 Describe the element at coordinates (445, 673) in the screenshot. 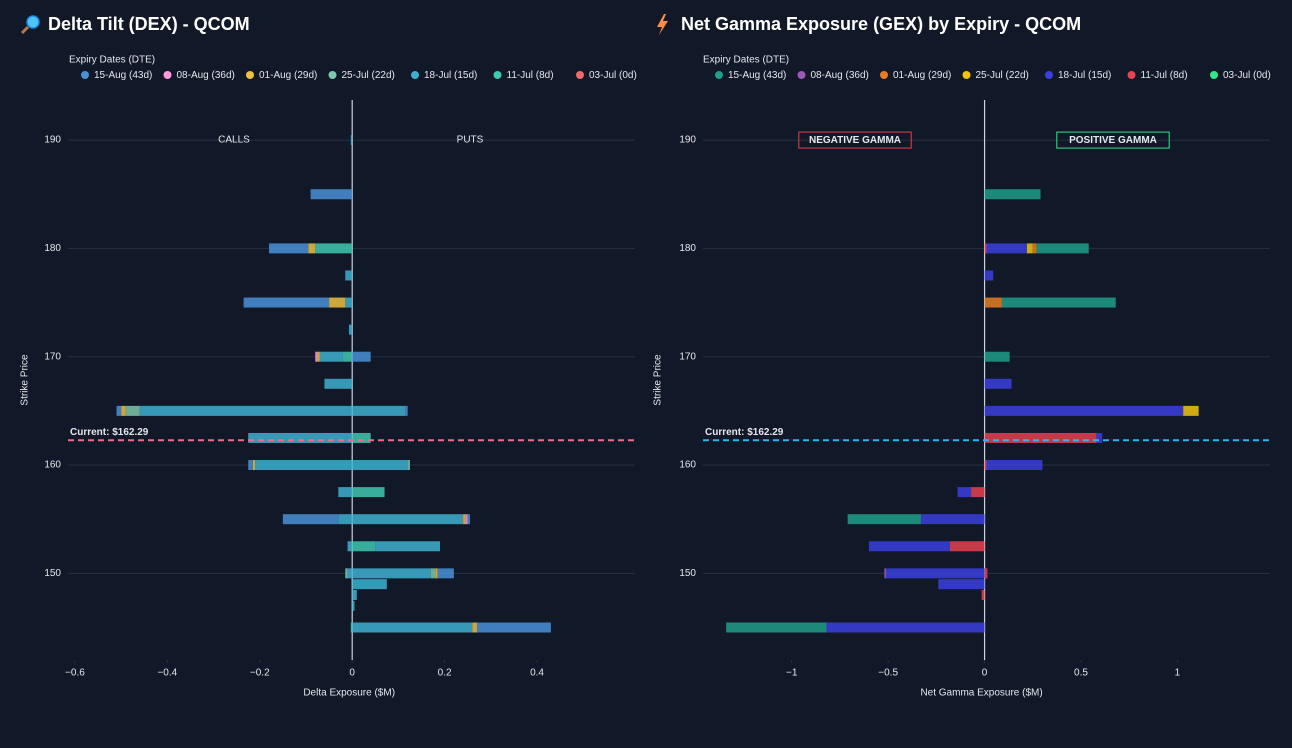

I see `x-tick-label: 0.2` at that location.